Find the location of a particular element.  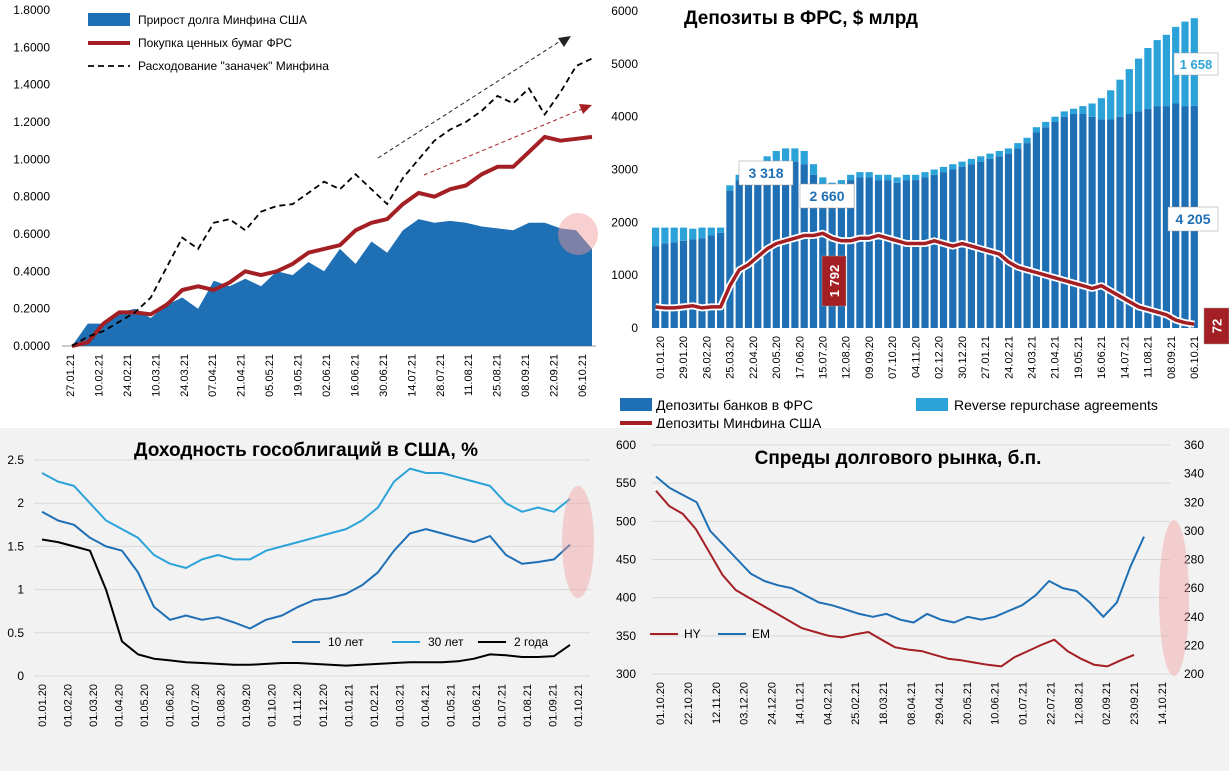

x-tick-label: 19.05.21 is located at coordinates (1079, 357).